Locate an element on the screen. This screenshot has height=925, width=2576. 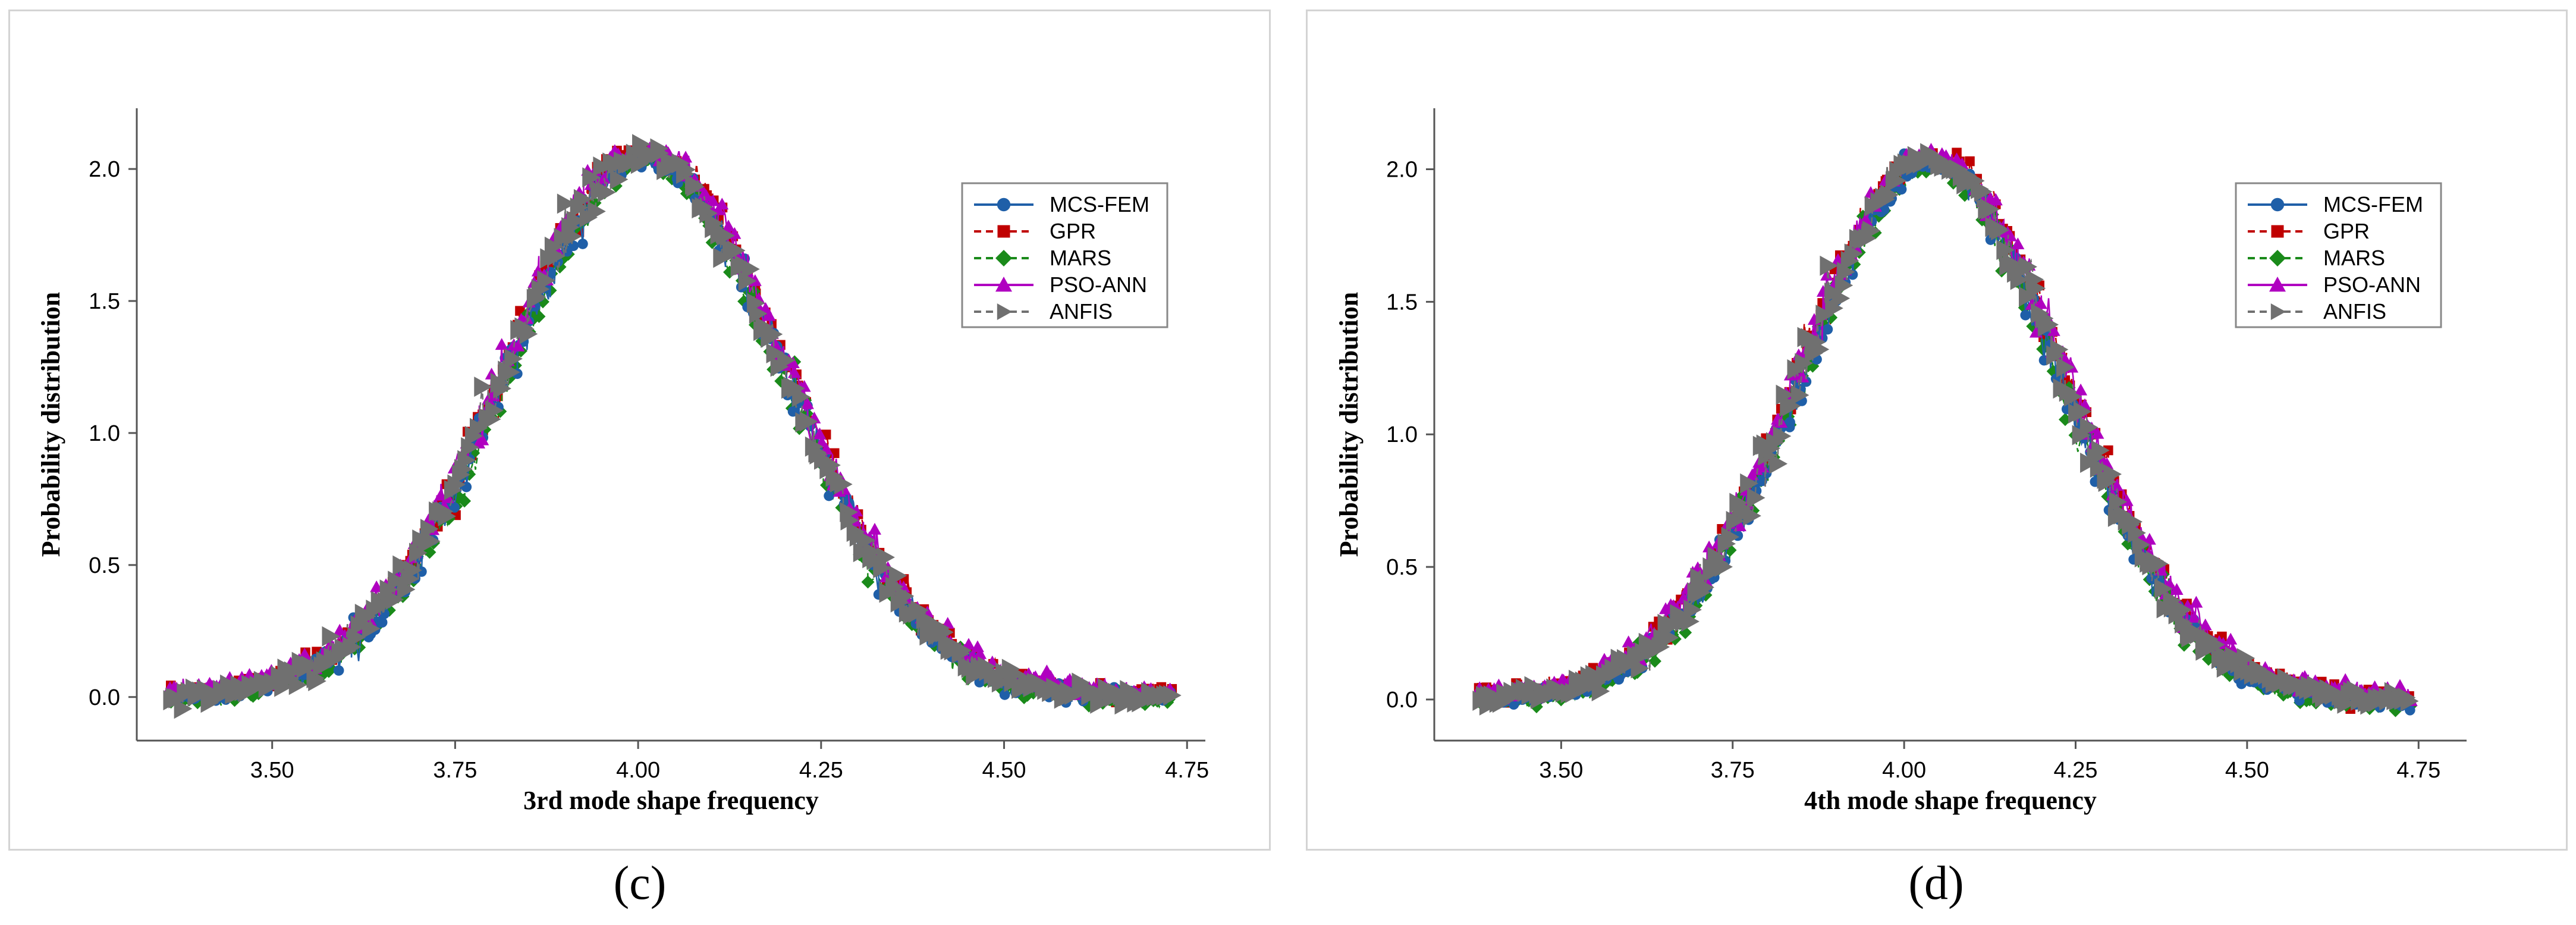
legend-marker-anfis-c is located at coordinates (1004, 311).